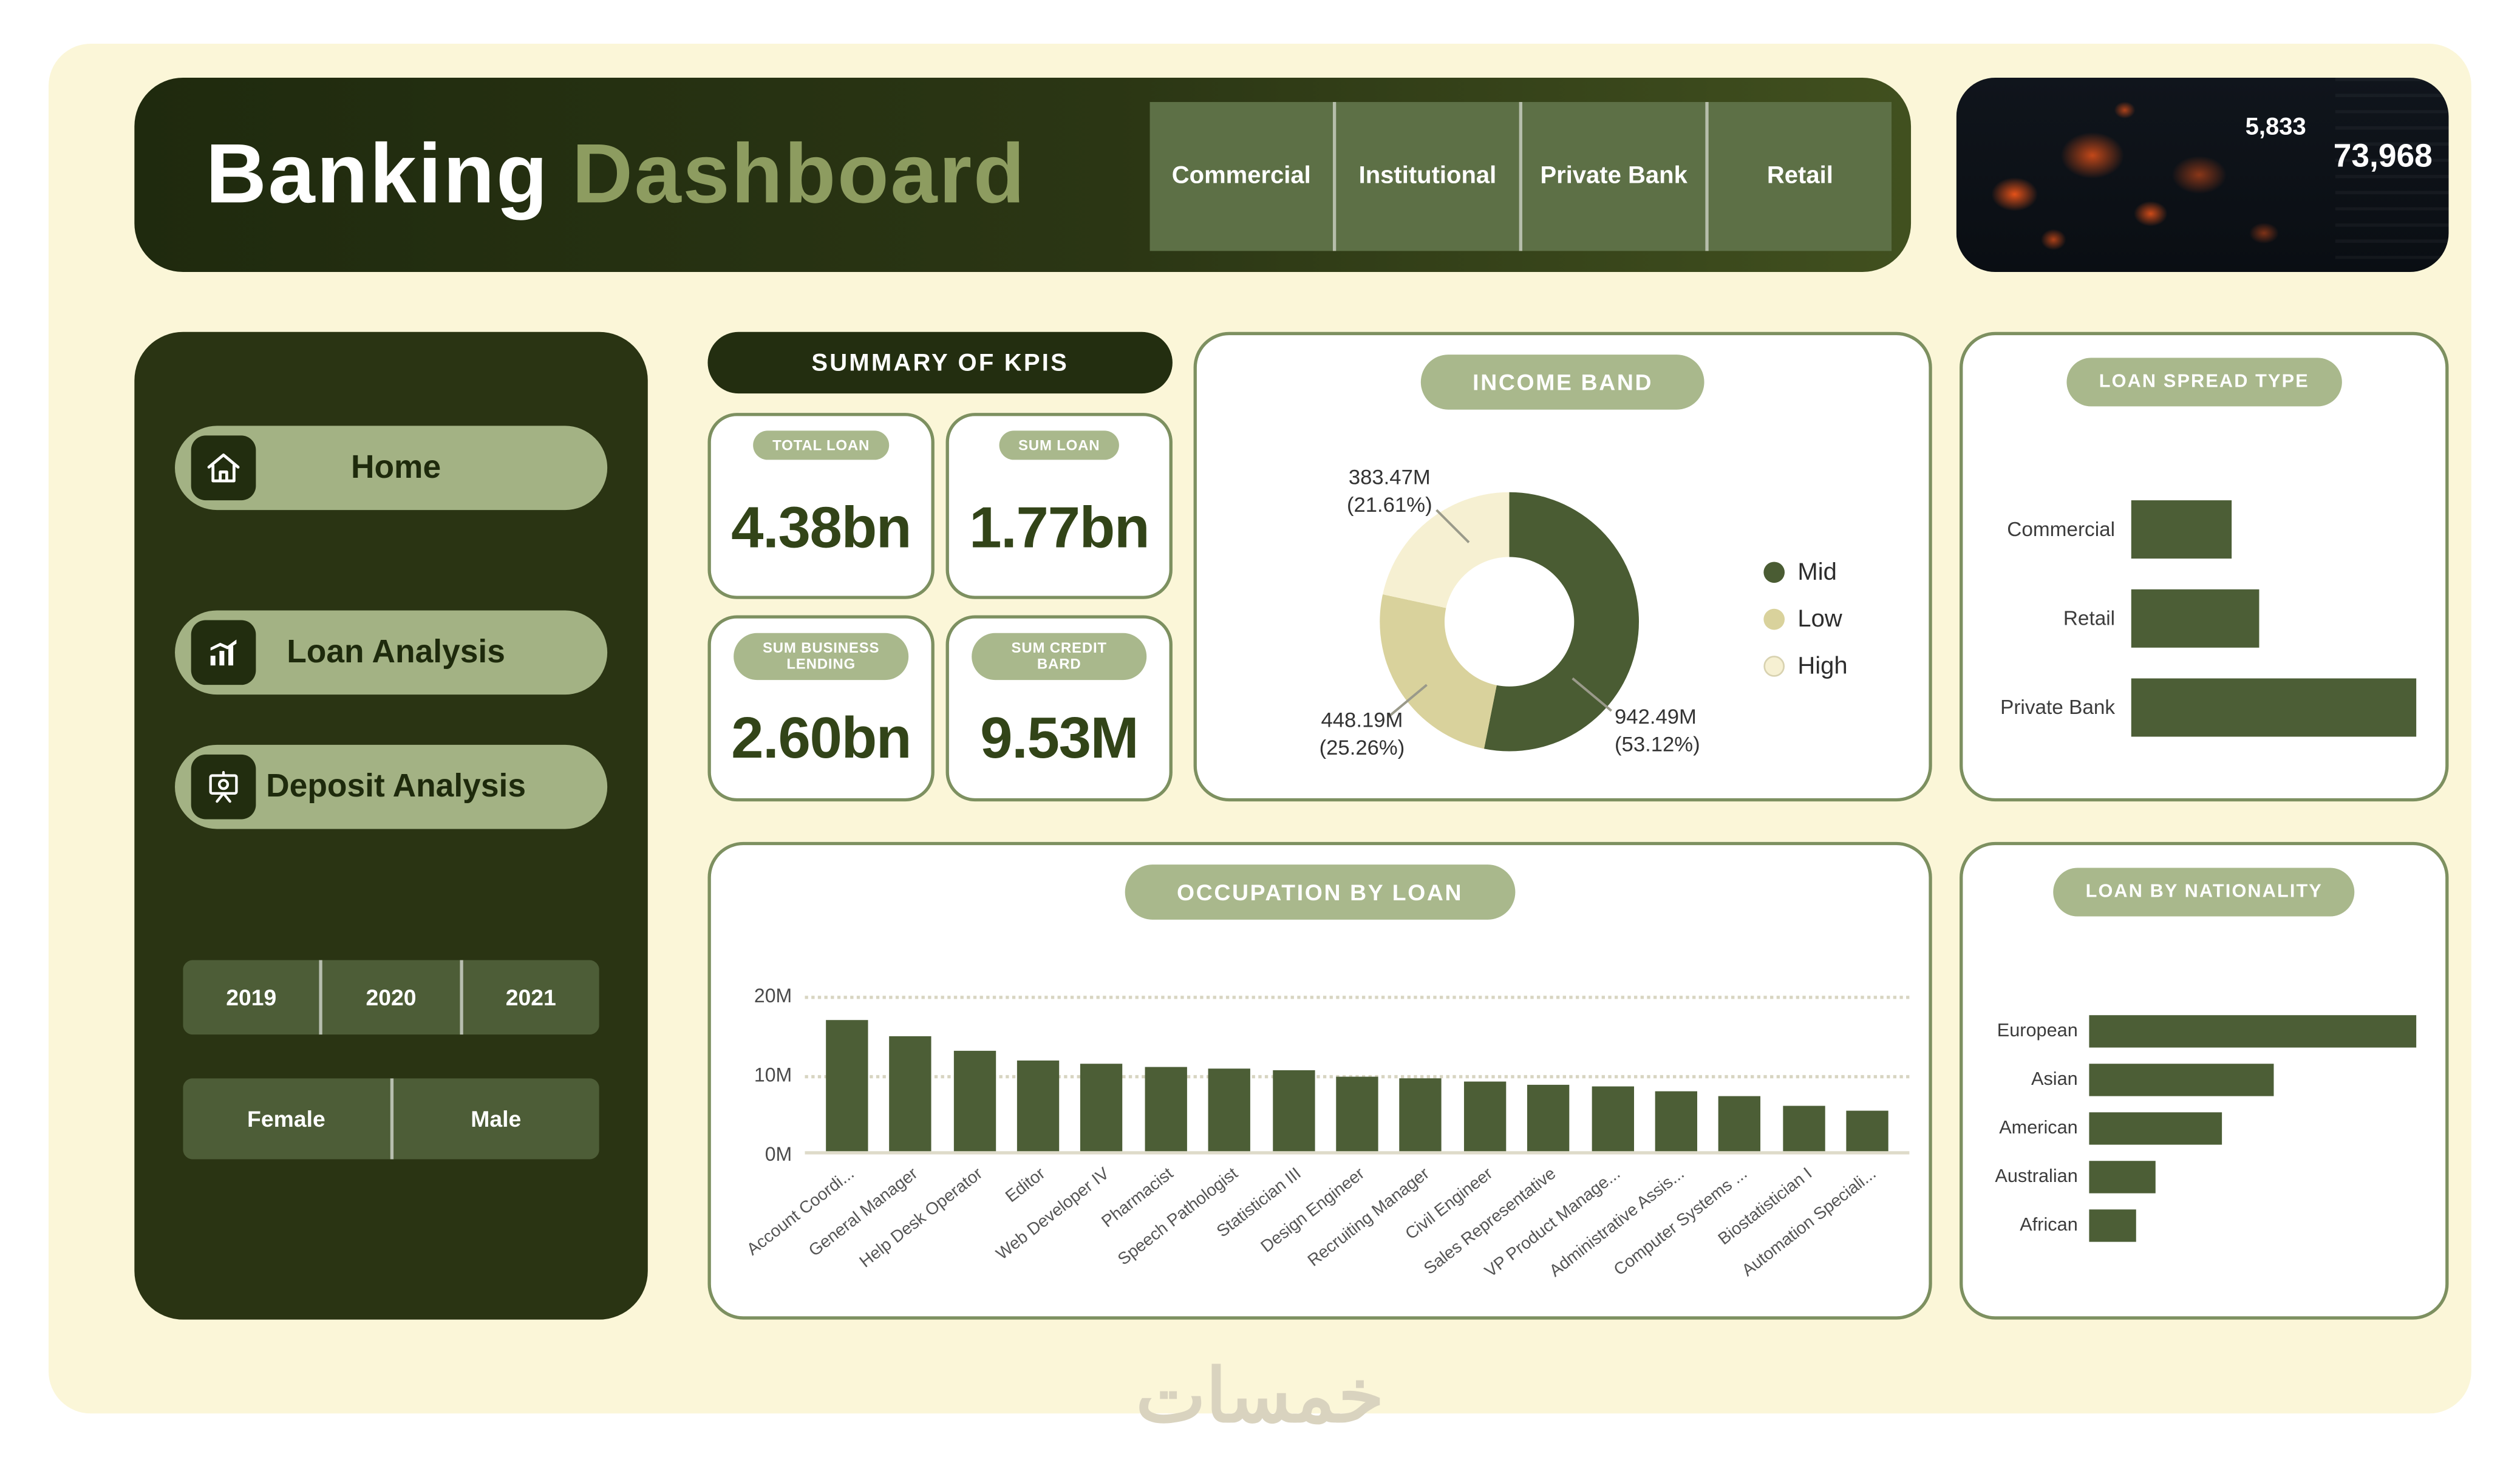 The width and height of the screenshot is (2520, 1457). I want to click on bar-commercial, so click(2181, 529).